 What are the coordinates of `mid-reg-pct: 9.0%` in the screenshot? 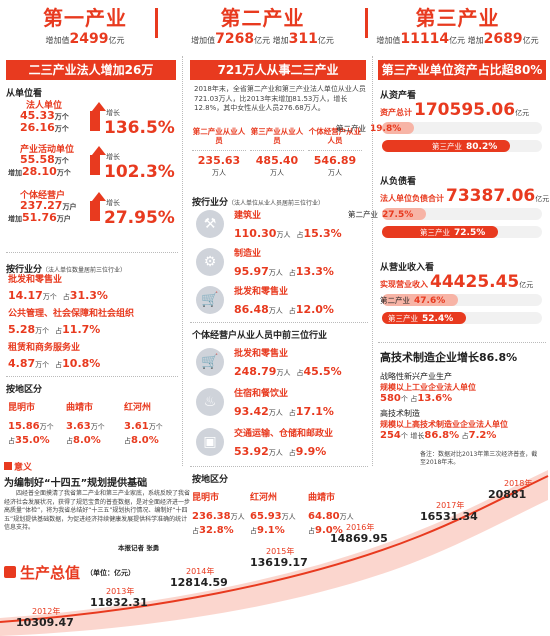 It's located at (329, 530).